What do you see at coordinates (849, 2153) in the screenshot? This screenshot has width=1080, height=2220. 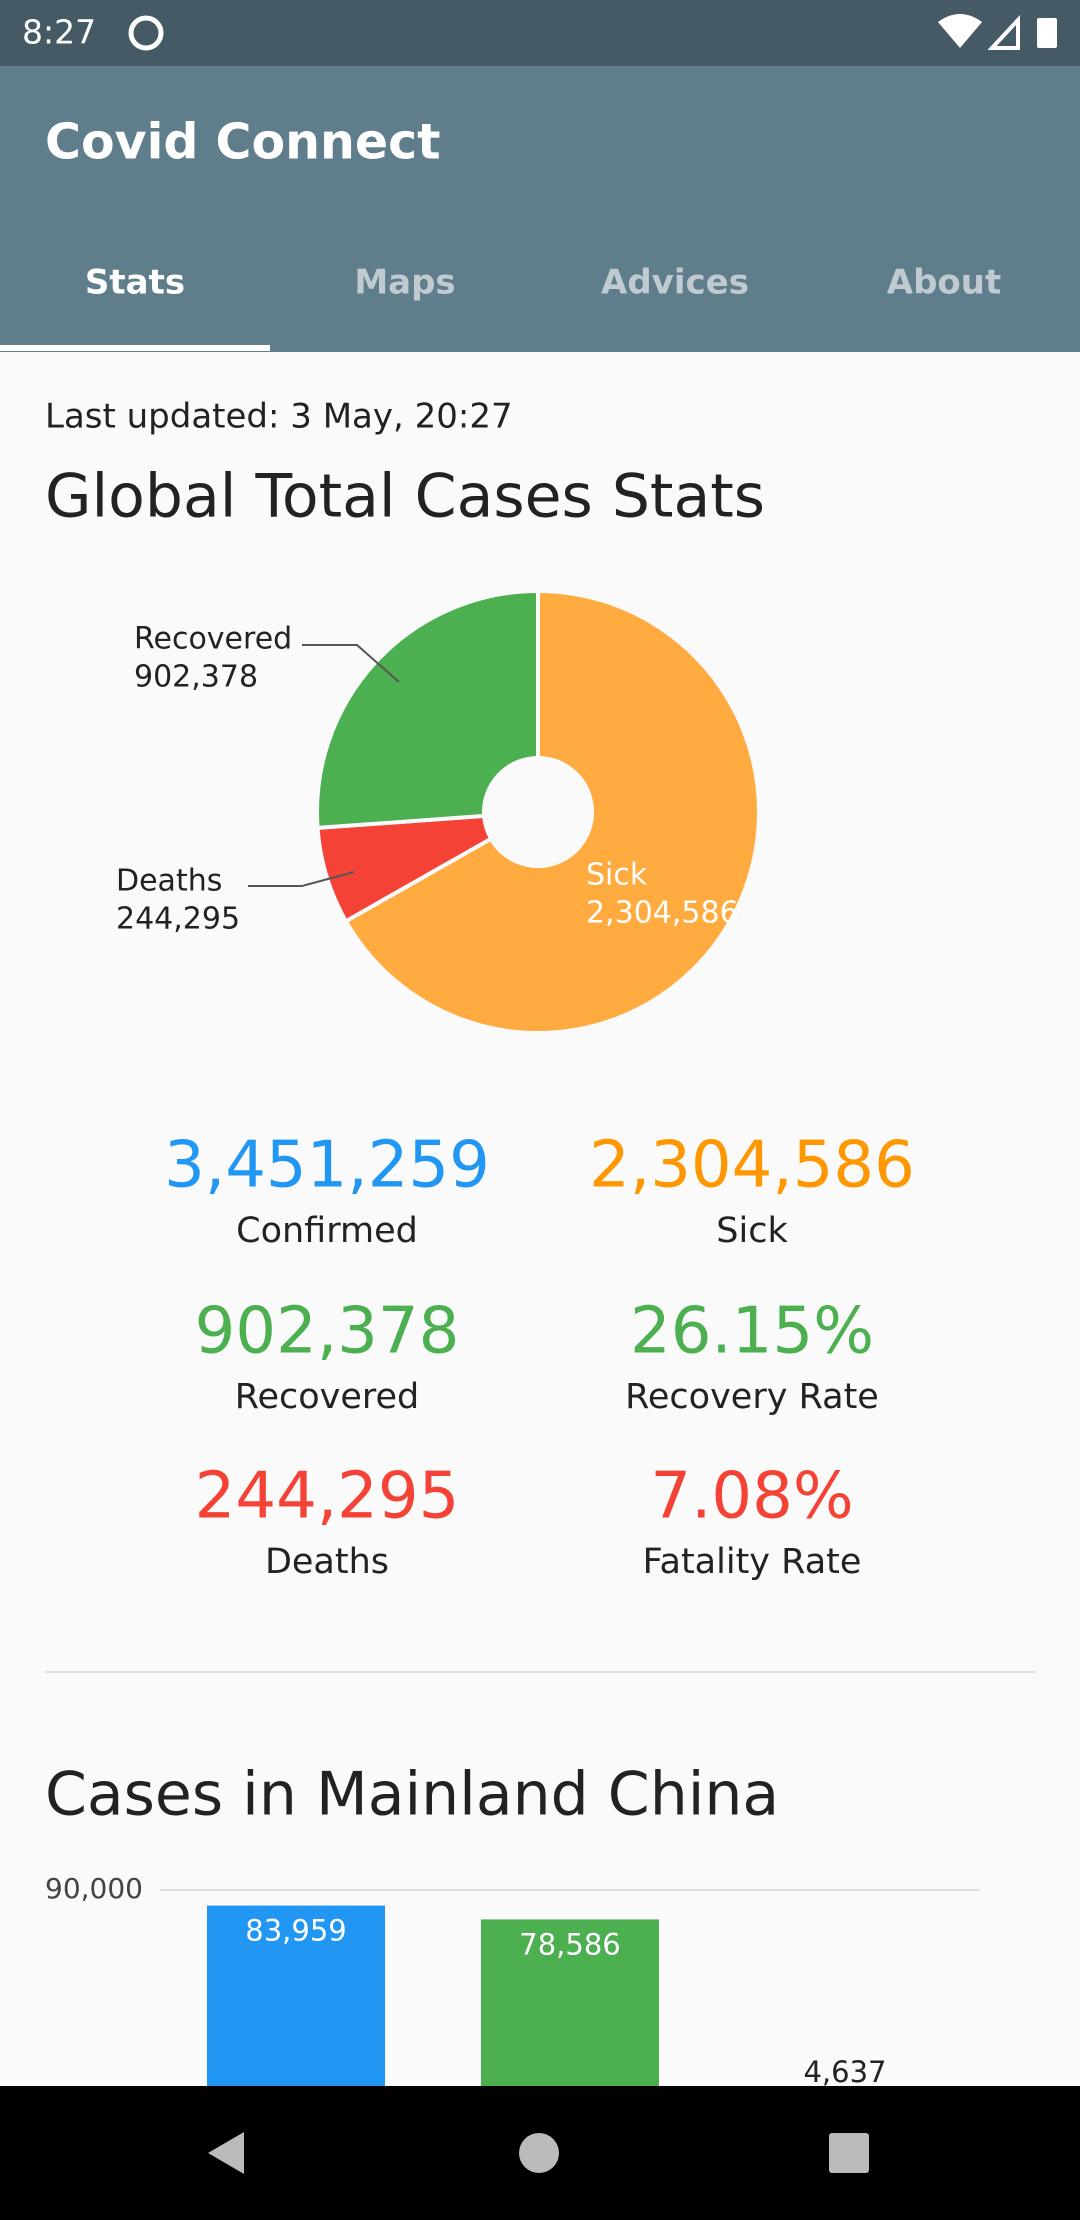 I see `recents-button` at bounding box center [849, 2153].